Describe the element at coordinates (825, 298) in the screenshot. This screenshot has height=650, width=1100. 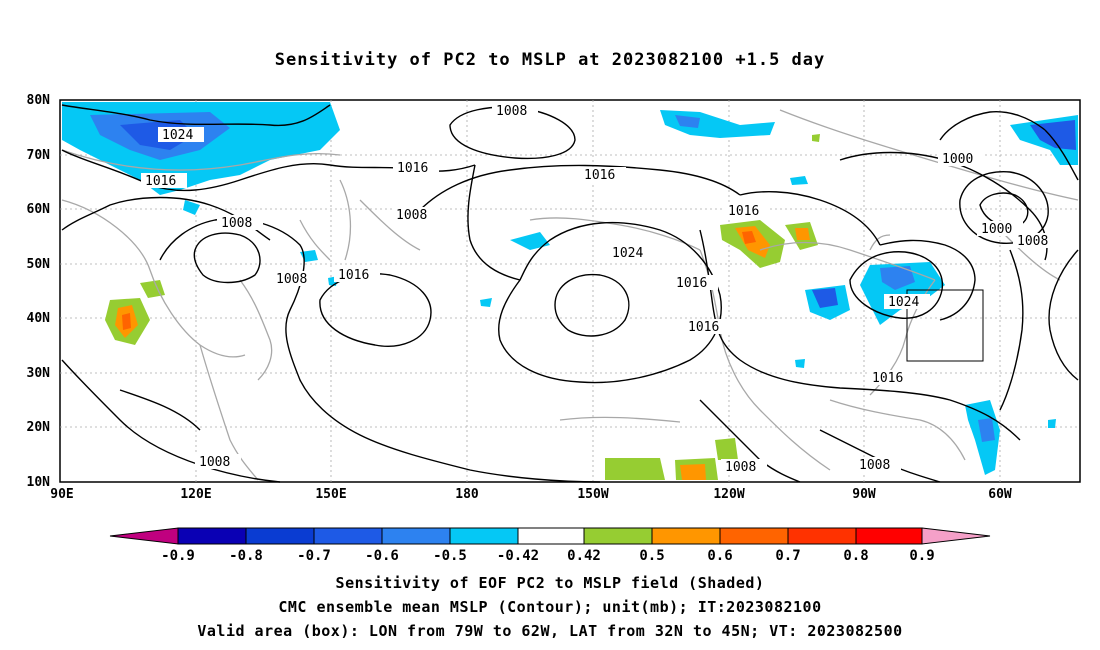
I see `patch-plains-blue-core` at that location.